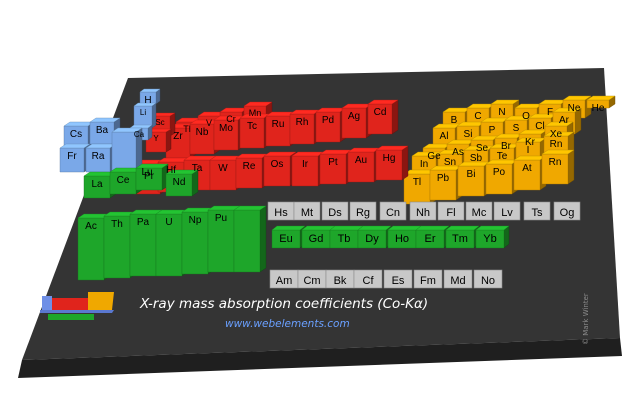  Describe the element at coordinates (393, 213) in the screenshot. I see `element-symbol-cn: Cn` at that location.